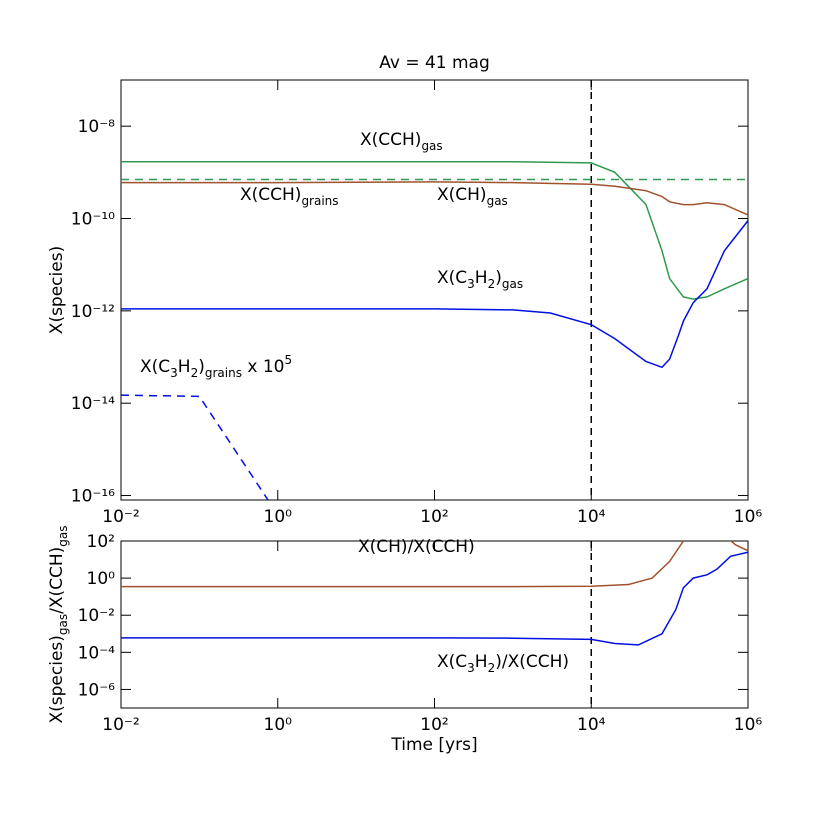 This screenshot has width=830, height=830. What do you see at coordinates (97, 653) in the screenshot?
I see `y-tick-label: 10⁻⁴` at bounding box center [97, 653].